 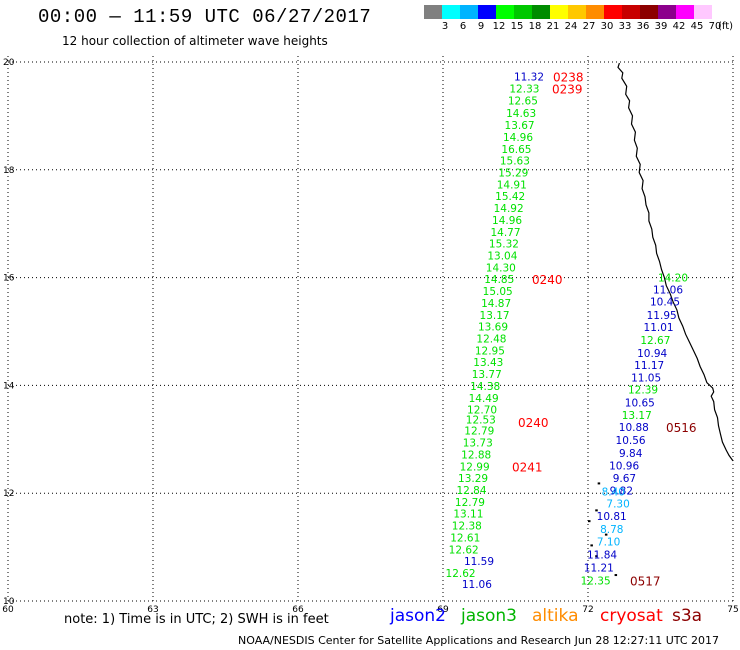 I want to click on jason3-swh-label: 13.73, so click(x=478, y=444).